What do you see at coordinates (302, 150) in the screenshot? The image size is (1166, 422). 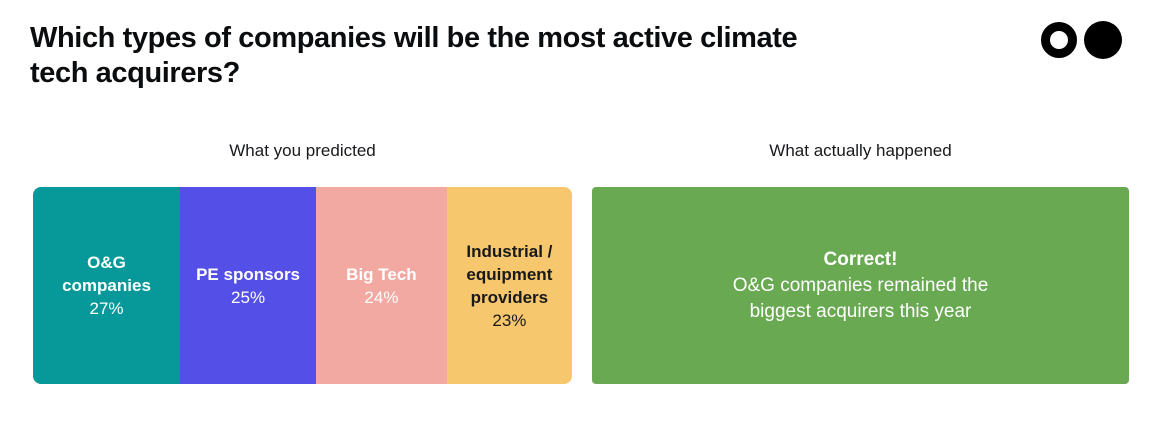 I see `predicted-label: What you predicted` at bounding box center [302, 150].